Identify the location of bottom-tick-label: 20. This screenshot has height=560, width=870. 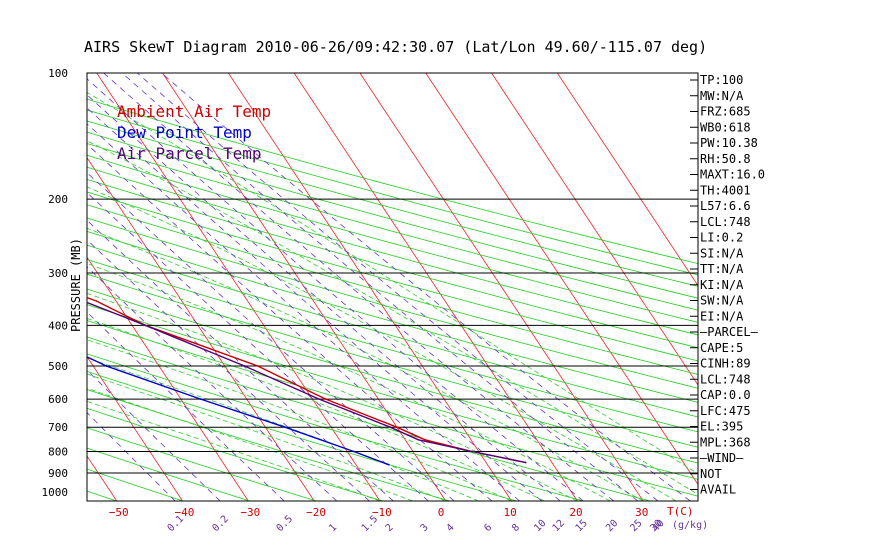
(575, 512).